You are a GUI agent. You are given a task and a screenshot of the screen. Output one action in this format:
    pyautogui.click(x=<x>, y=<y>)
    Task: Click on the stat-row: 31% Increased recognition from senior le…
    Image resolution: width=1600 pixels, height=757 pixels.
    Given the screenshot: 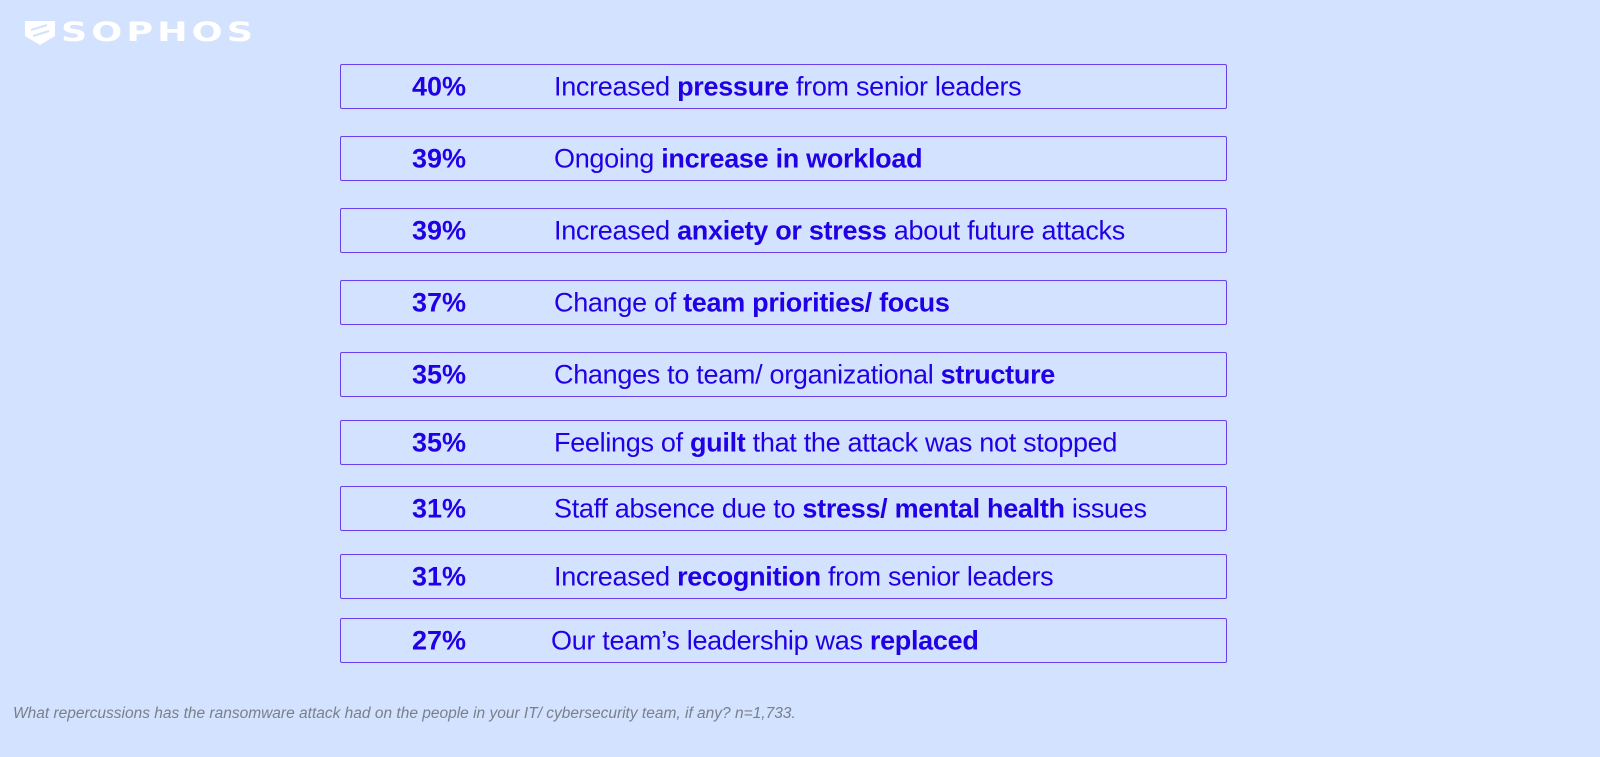 What is the action you would take?
    pyautogui.click(x=783, y=576)
    